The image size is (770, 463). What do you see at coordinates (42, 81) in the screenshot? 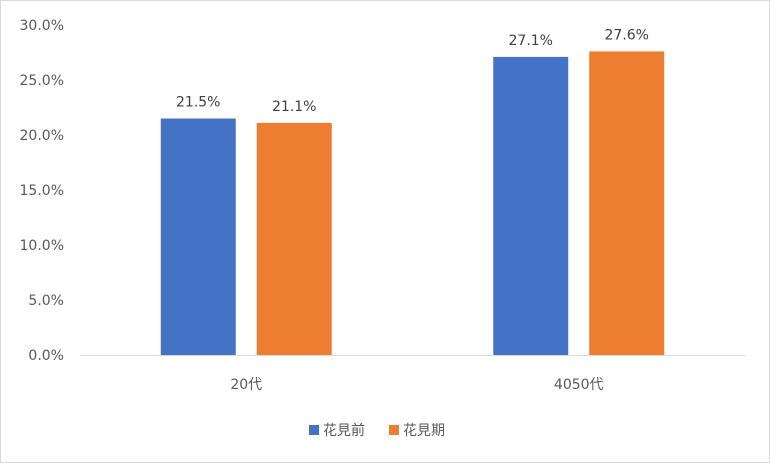
I see `y-tick-label: 25.0%` at bounding box center [42, 81].